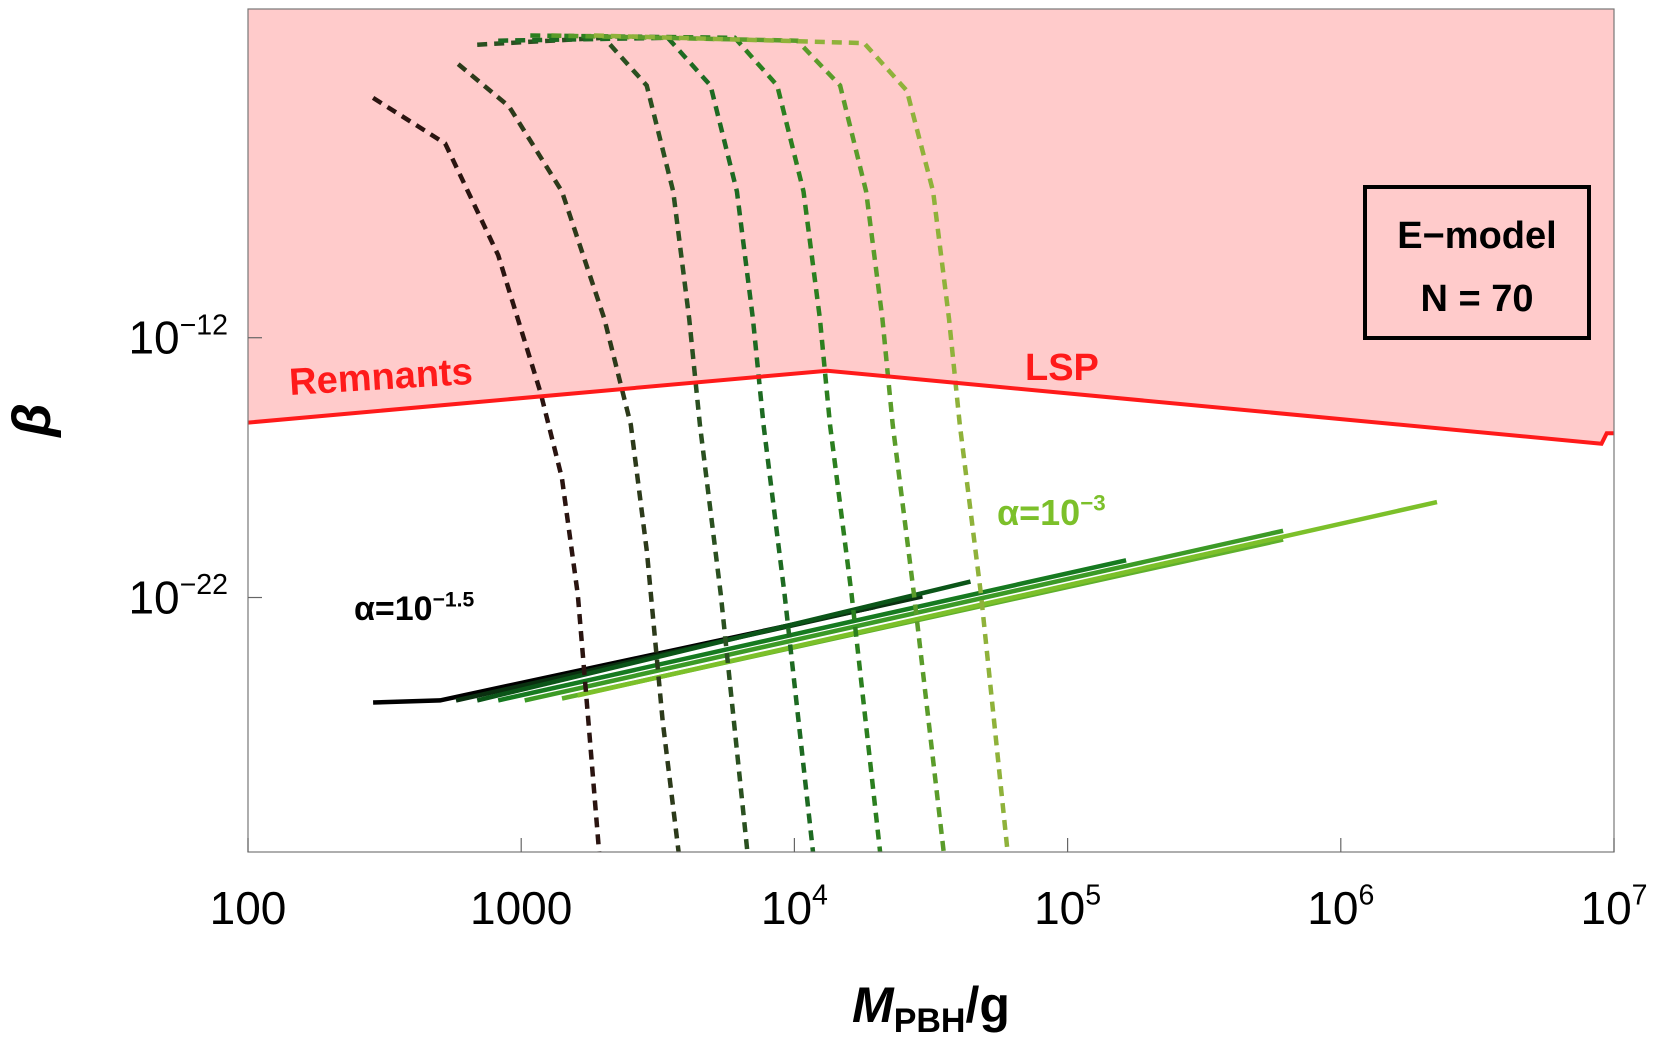 This screenshot has width=1661, height=1041. Describe the element at coordinates (1476, 299) in the screenshot. I see `model-text: N = 70` at that location.